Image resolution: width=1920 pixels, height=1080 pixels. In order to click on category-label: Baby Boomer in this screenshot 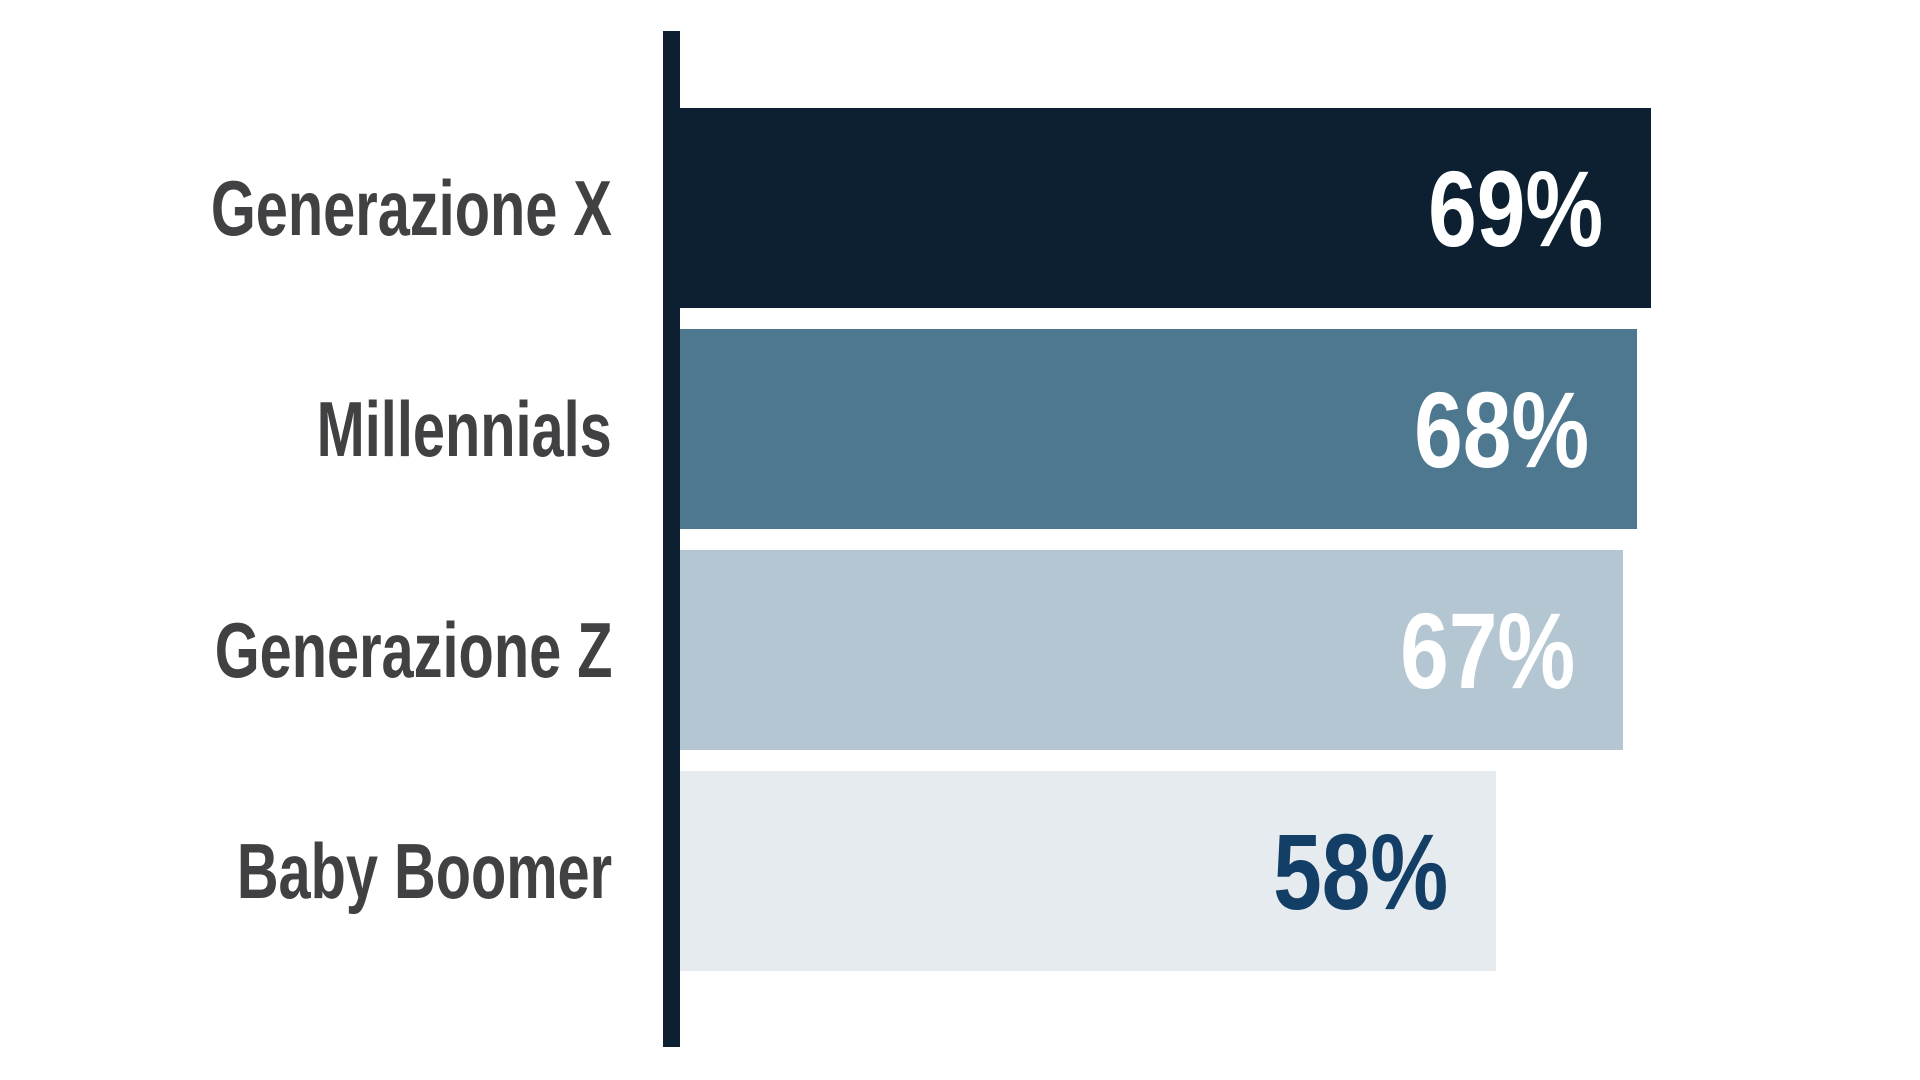, I will do `click(424, 870)`.